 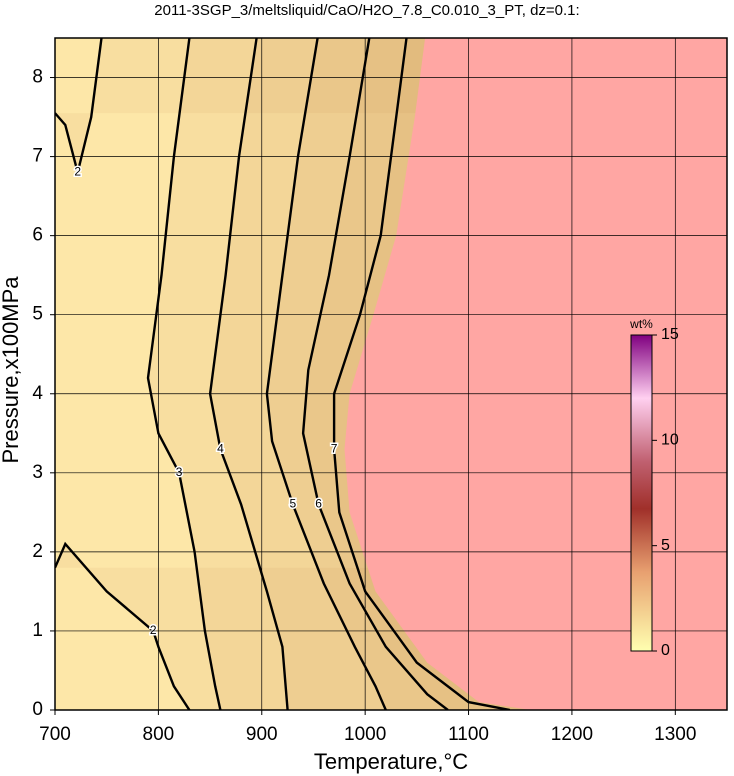 What do you see at coordinates (318, 504) in the screenshot?
I see `contour-label: 6` at bounding box center [318, 504].